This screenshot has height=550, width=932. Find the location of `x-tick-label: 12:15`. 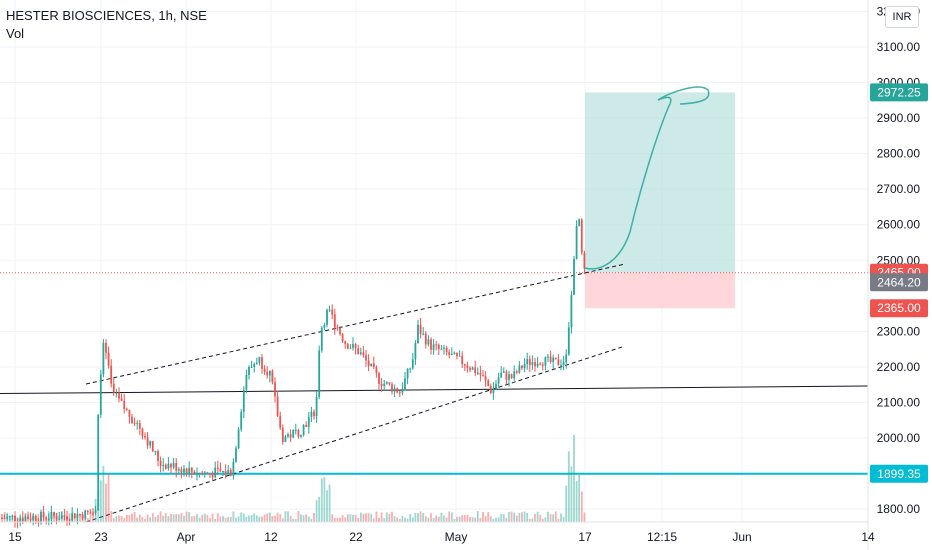

x-tick-label: 12:15 is located at coordinates (662, 537).